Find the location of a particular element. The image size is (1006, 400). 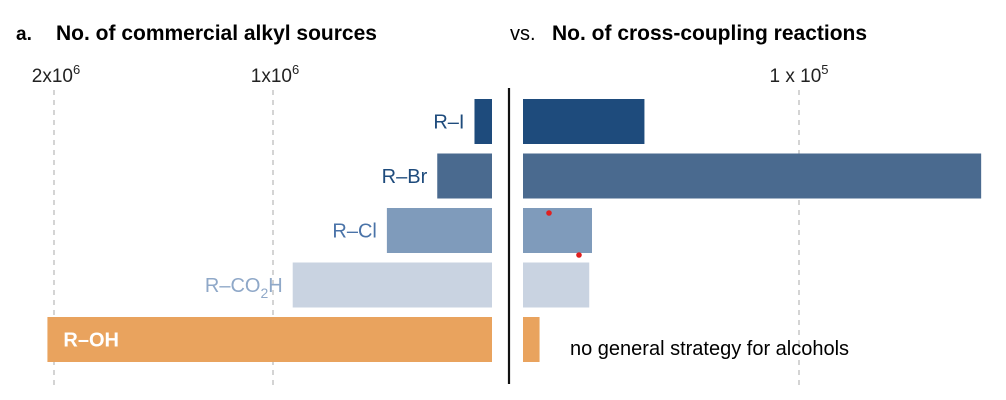

right-bar-r-i is located at coordinates (584, 121).